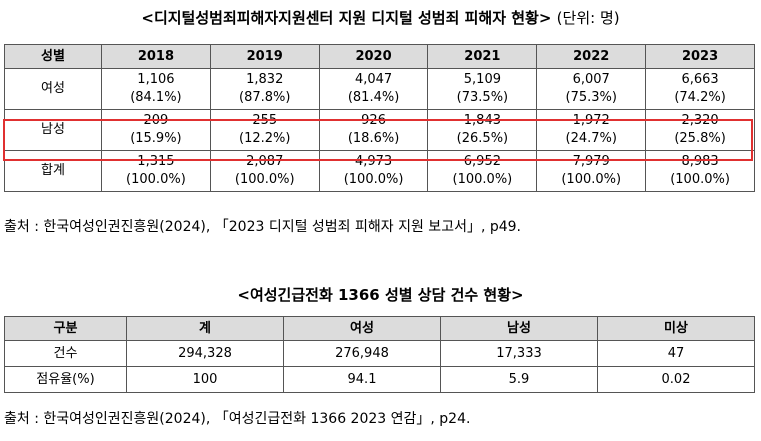  Describe the element at coordinates (205, 379) in the screenshot. I see `table-cell: 100` at that location.